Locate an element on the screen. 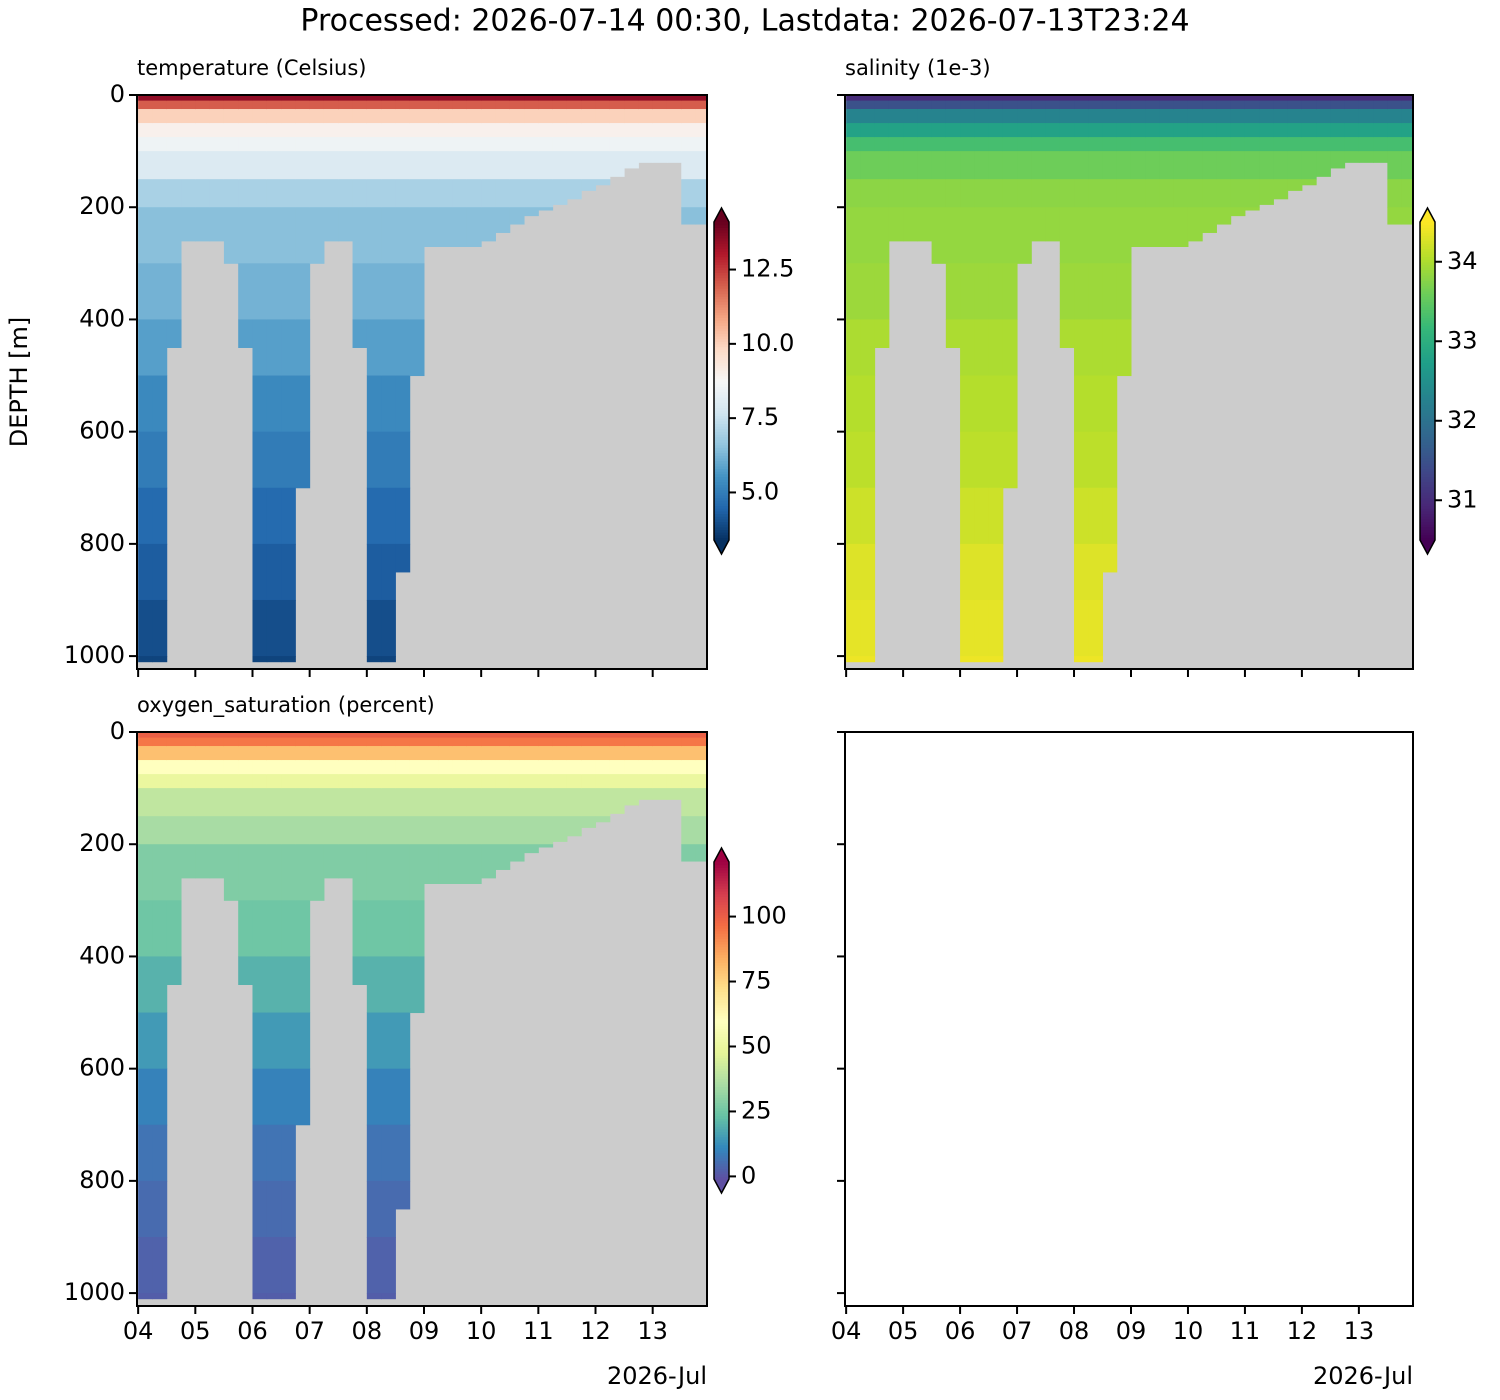 The height and width of the screenshot is (1400, 1500). panel-title: salinity (1e-3) is located at coordinates (918, 68).